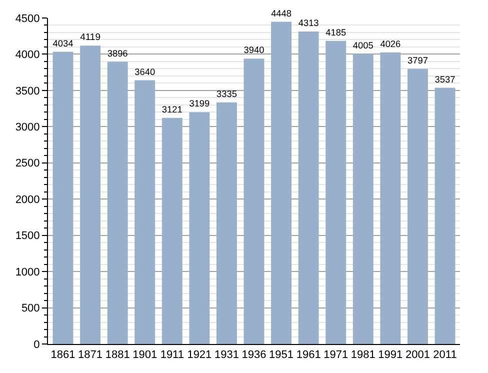 Image resolution: width=488 pixels, height=373 pixels. Describe the element at coordinates (336, 32) in the screenshot. I see `data-label: 4185` at that location.